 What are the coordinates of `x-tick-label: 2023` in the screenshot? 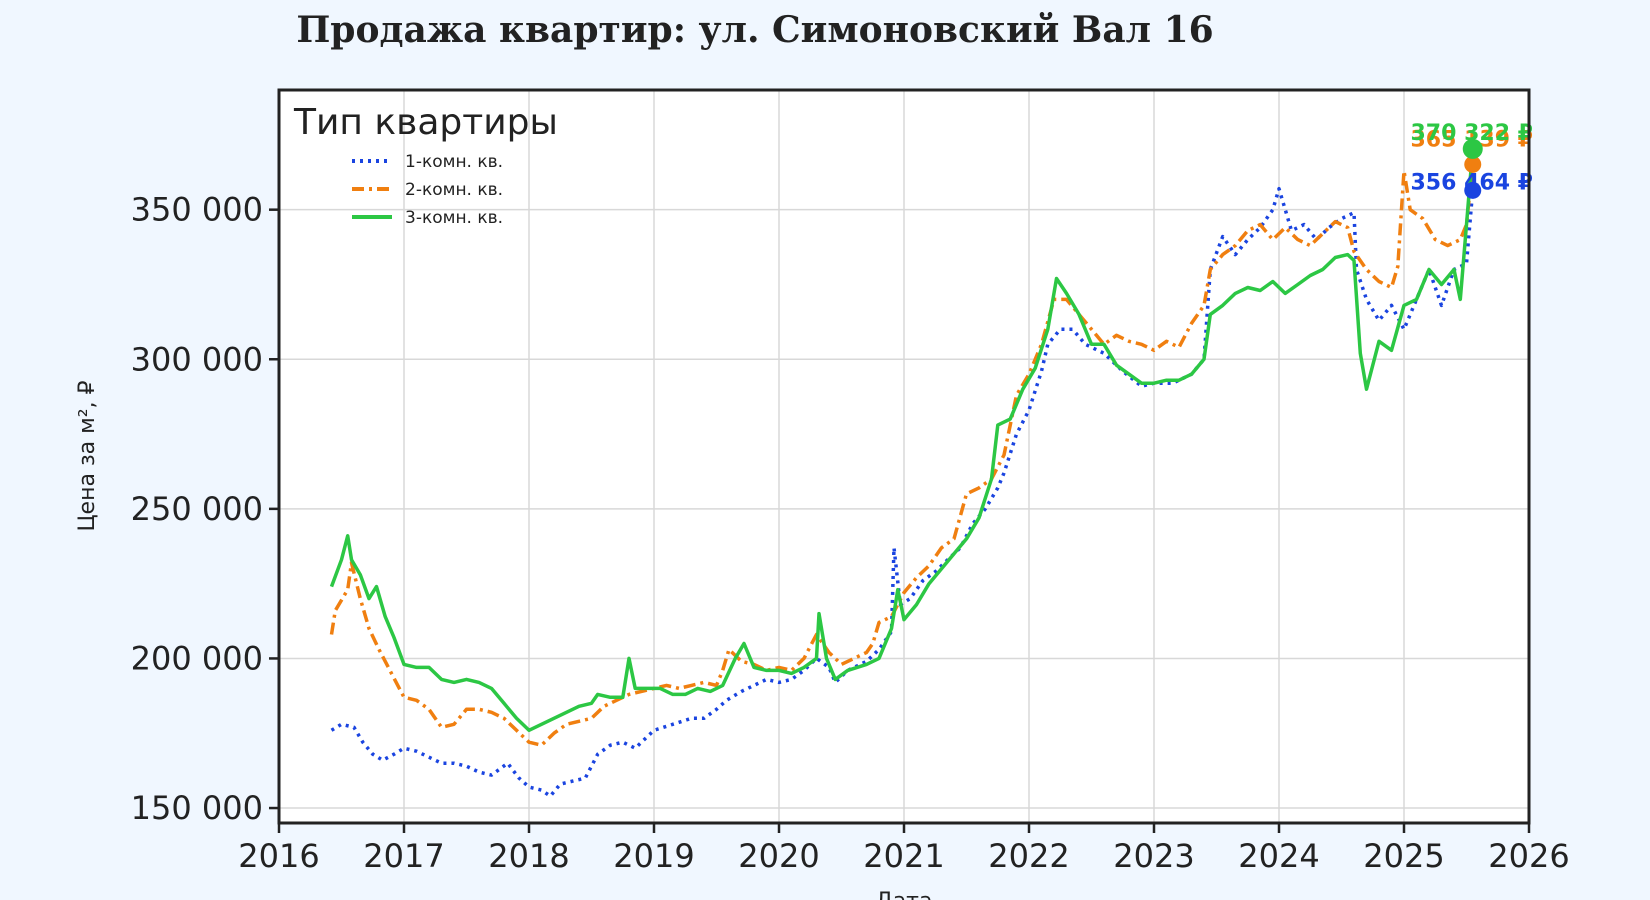 It's located at (1153, 856).